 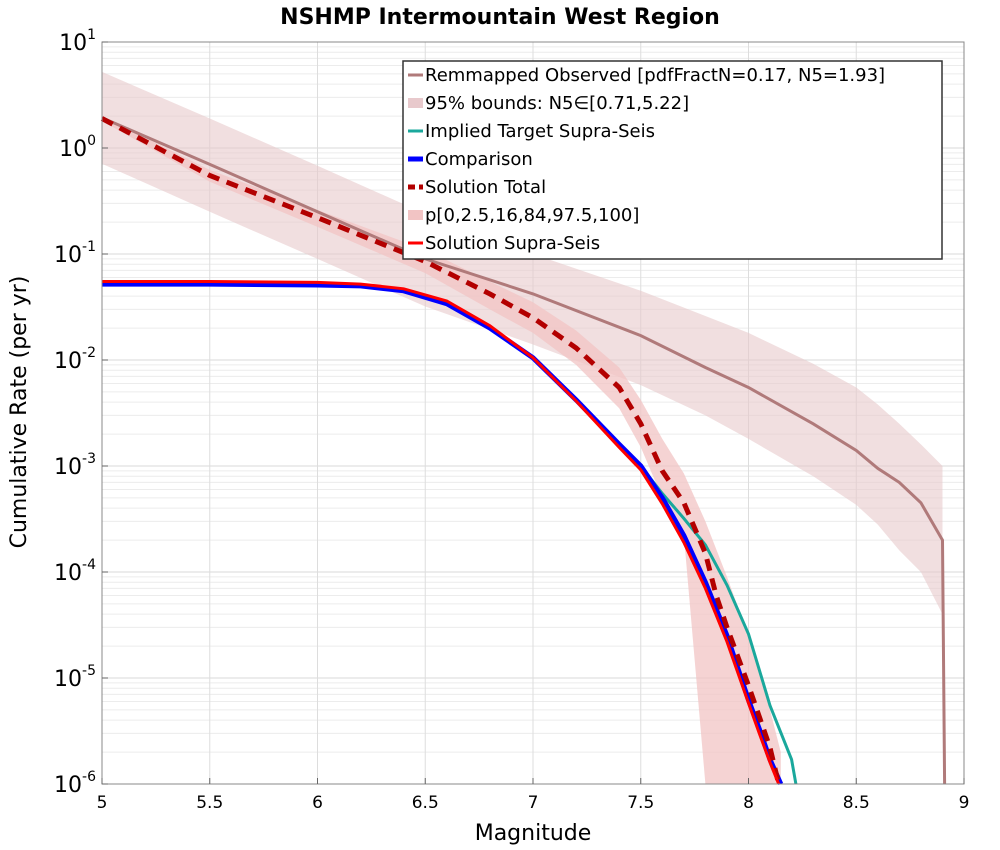 What do you see at coordinates (640, 803) in the screenshot?
I see `x-tick-label: 7.5` at bounding box center [640, 803].